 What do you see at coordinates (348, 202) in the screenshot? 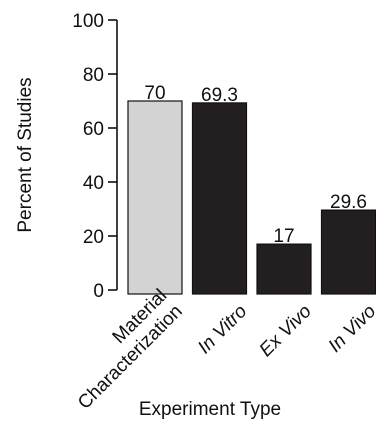
I see `bar-value-label: 29.6` at bounding box center [348, 202].